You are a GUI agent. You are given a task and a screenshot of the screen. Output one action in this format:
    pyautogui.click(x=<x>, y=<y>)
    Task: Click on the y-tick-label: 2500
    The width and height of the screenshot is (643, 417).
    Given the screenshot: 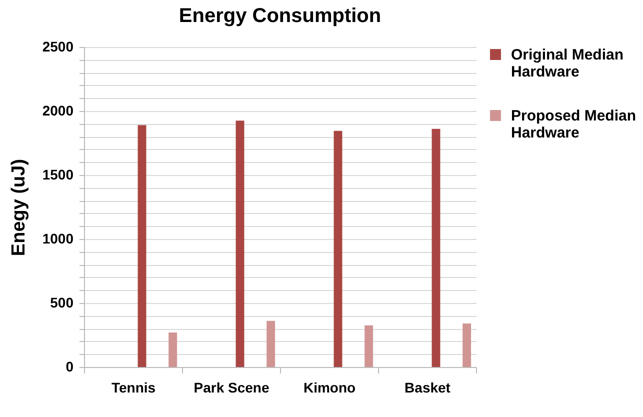 What is the action you would take?
    pyautogui.click(x=58, y=46)
    